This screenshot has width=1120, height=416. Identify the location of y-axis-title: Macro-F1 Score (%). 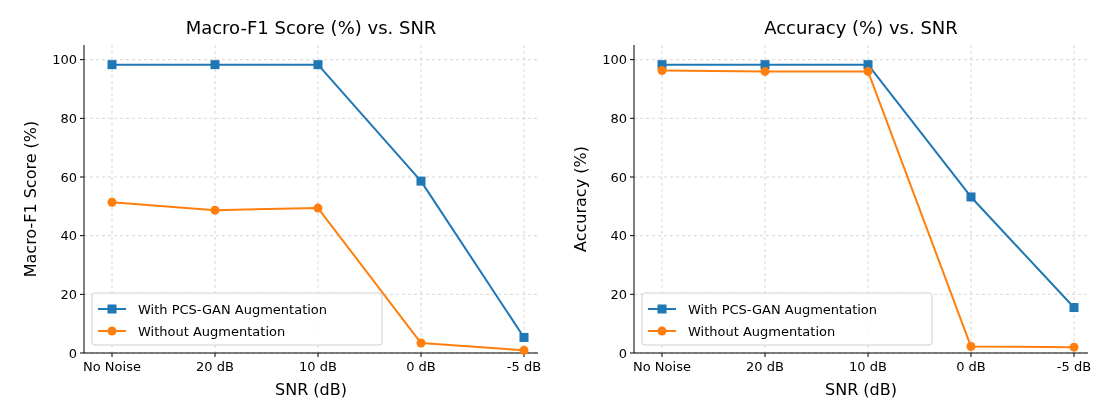
(30, 199).